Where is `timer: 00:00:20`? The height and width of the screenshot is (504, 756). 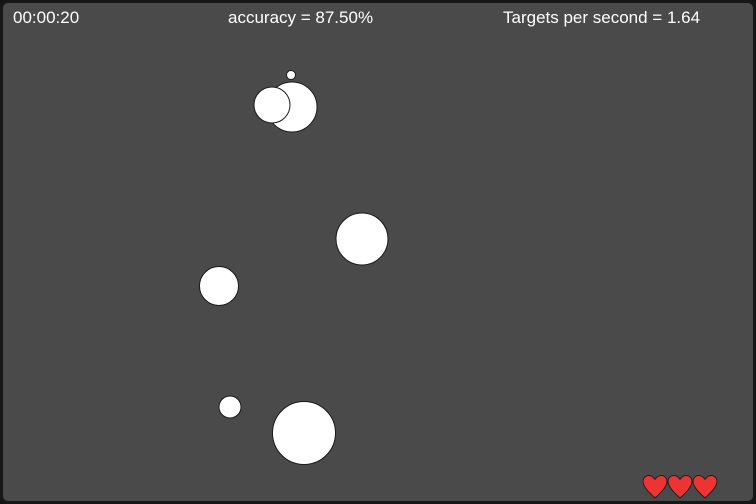
timer: 00:00:20 is located at coordinates (46, 17).